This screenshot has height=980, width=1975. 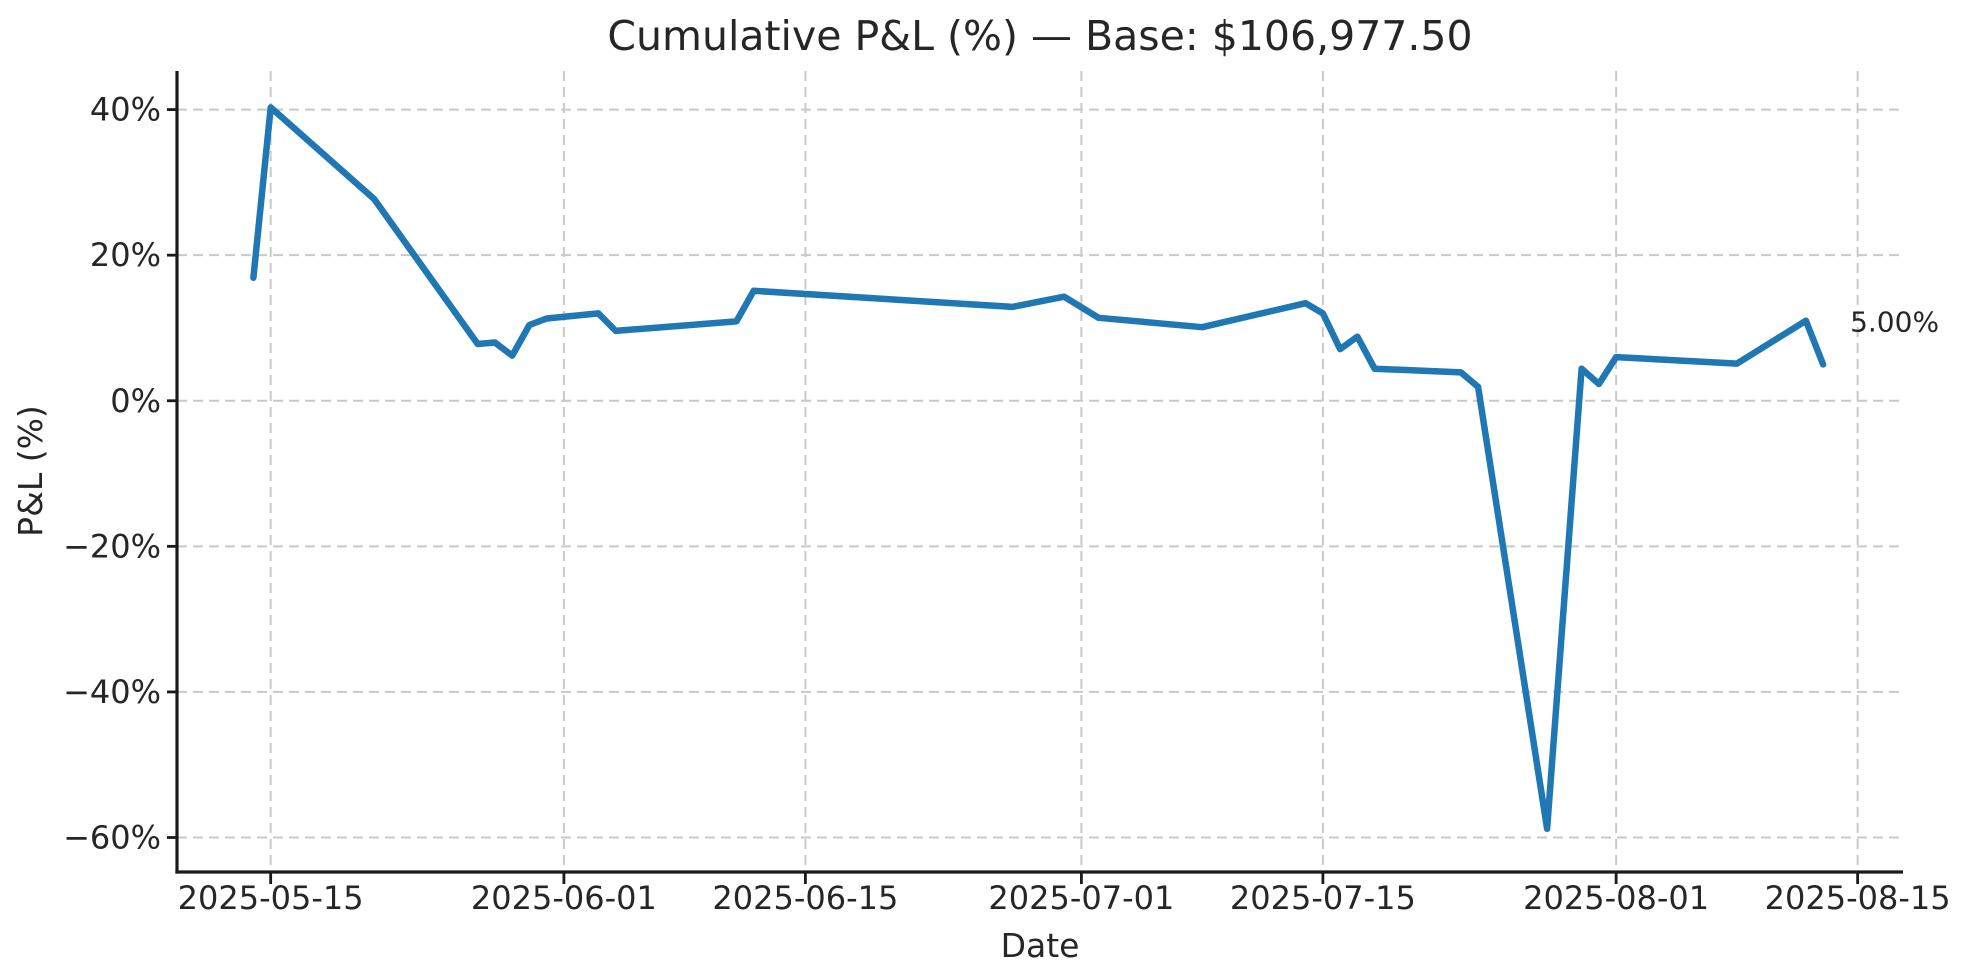 I want to click on y-tick-label: 0%, so click(x=135, y=401).